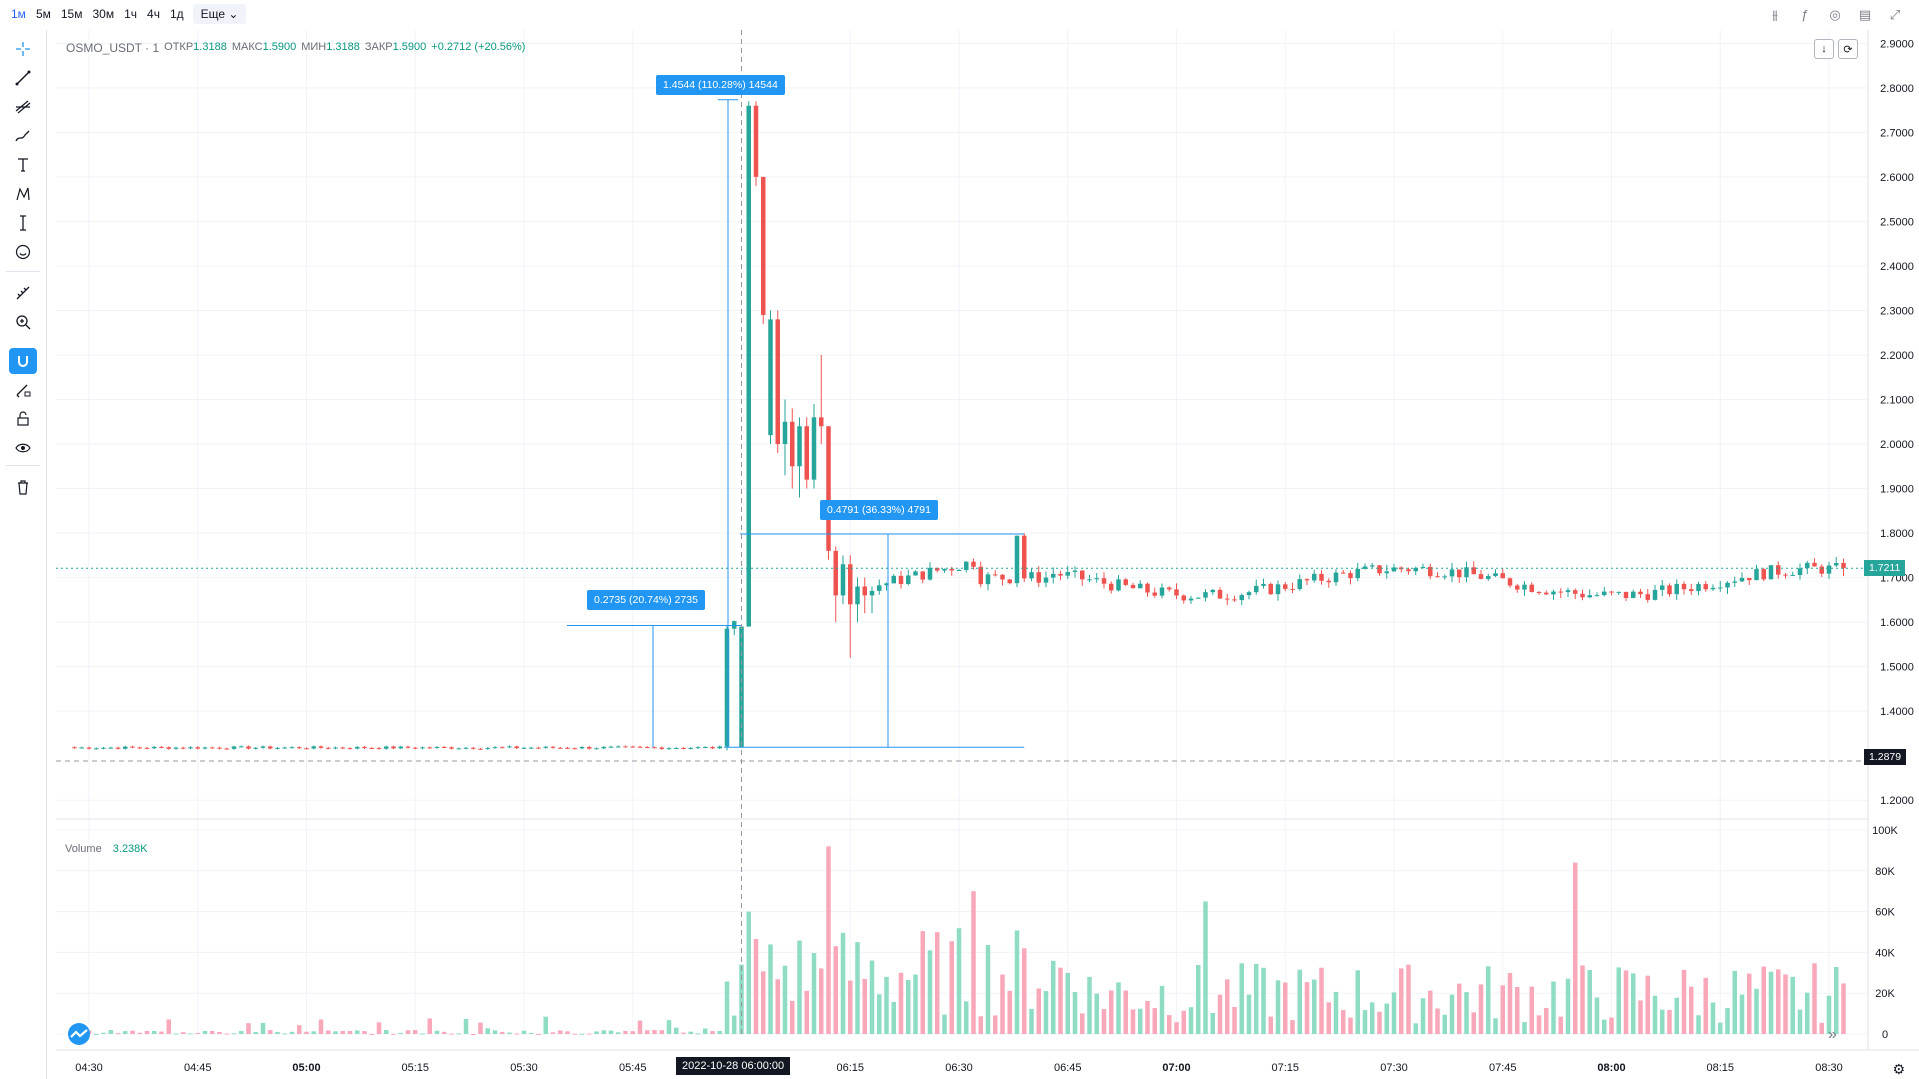  I want to click on measure-callout-mid: 0.4791 (36.33%) 4791, so click(879, 510).